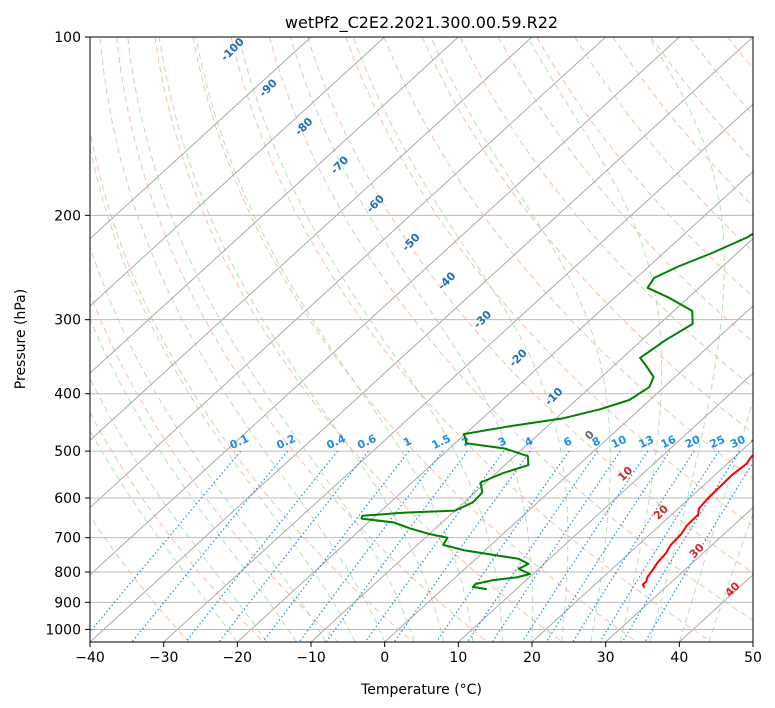 Image resolution: width=775 pixels, height=708 pixels. Describe the element at coordinates (67, 321) in the screenshot. I see `y-tick-label: 300` at that location.